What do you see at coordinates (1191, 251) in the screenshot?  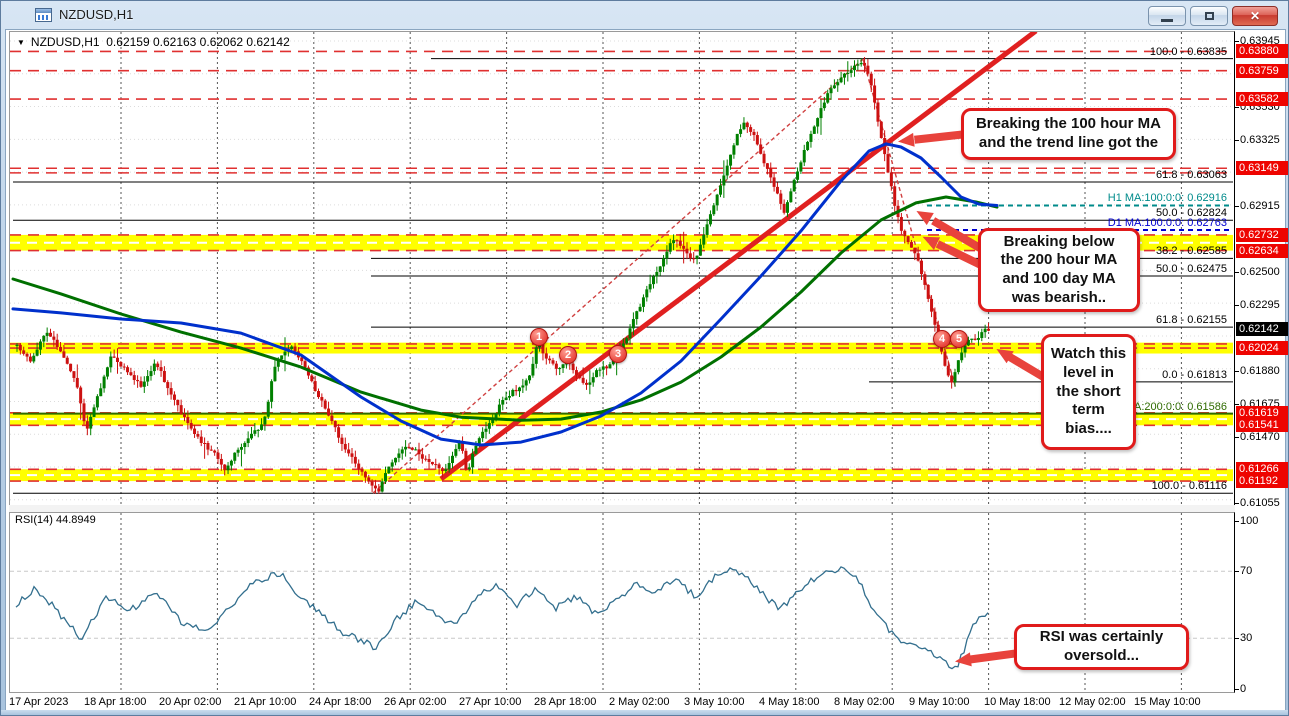 I see `fib-level-label: 38.2 - 0.62585` at bounding box center [1191, 251].